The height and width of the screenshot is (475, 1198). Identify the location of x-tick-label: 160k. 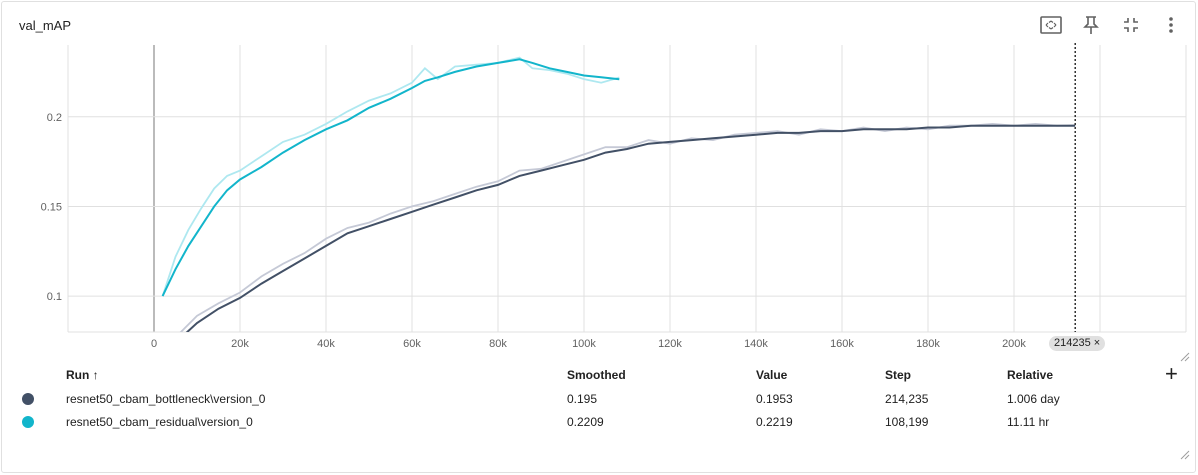
(842, 344).